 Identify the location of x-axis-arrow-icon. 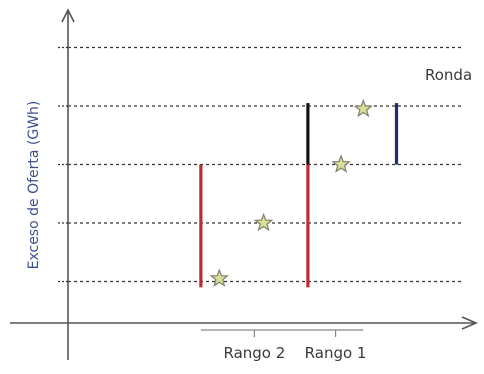
(470, 323).